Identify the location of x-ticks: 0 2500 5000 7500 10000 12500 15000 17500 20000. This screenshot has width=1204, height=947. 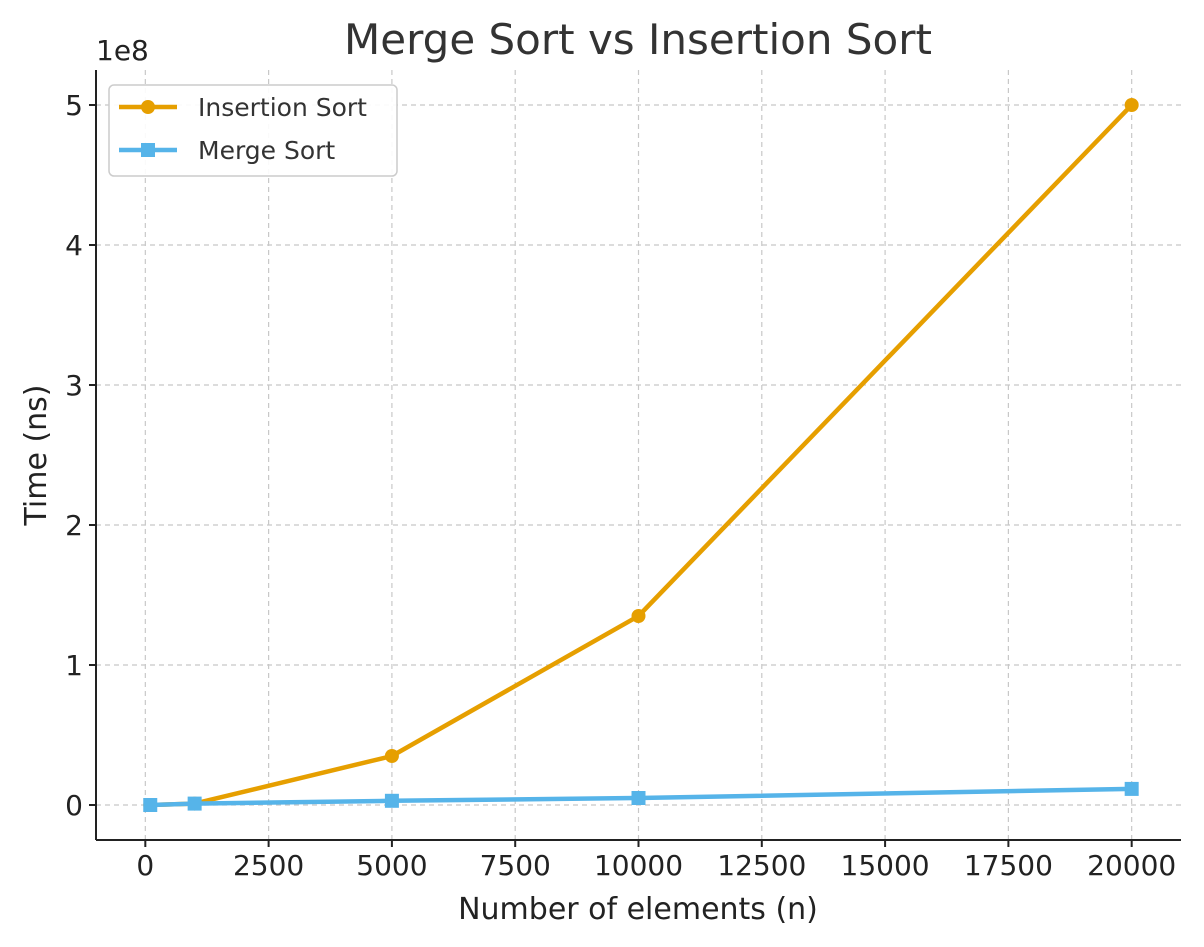
(656, 861).